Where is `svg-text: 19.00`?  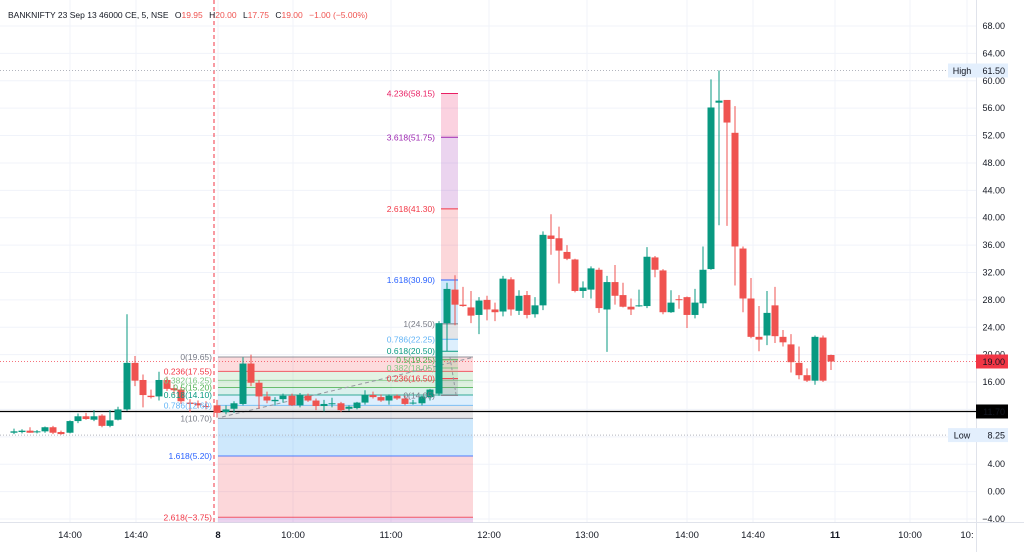 svg-text: 19.00 is located at coordinates (993, 362).